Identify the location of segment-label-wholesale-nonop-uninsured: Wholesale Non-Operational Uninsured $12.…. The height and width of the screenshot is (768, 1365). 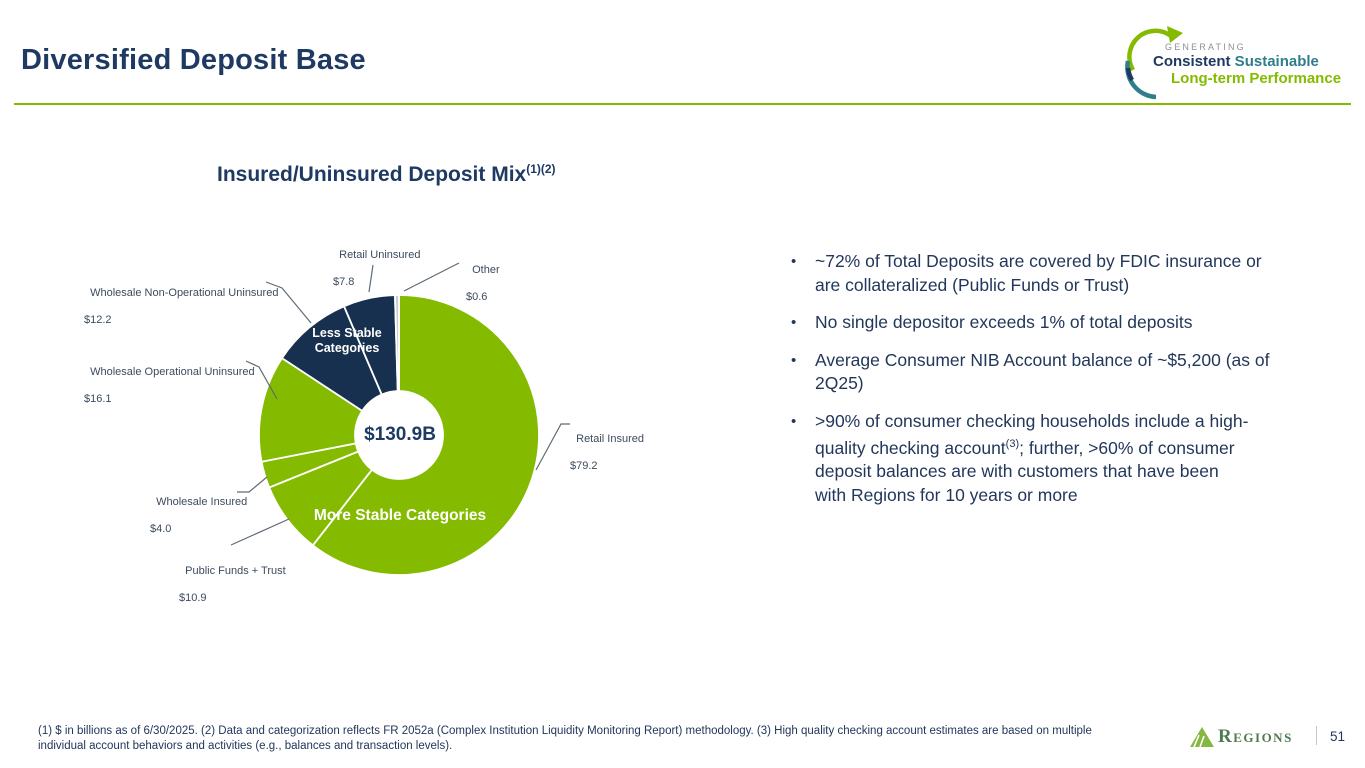
(181, 307).